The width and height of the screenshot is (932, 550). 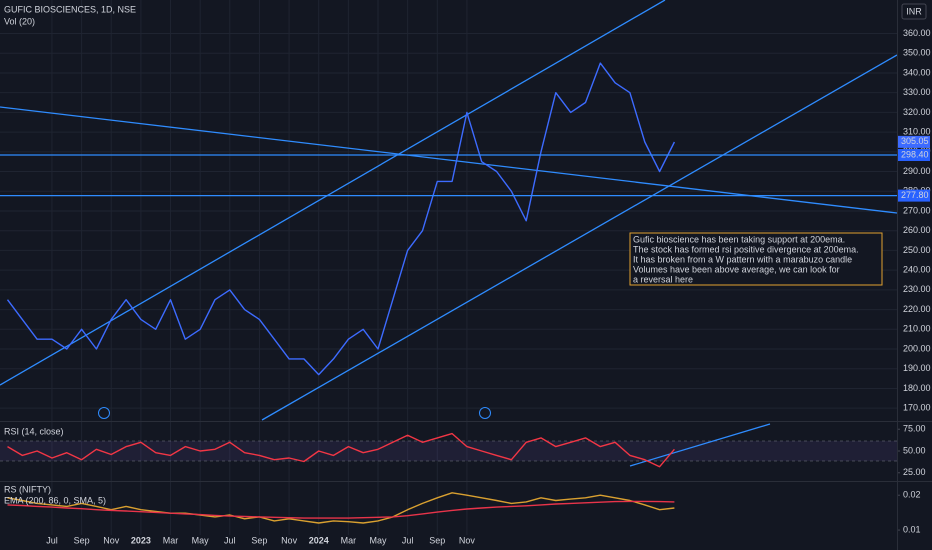 I want to click on y-tick-label: 0.02, so click(x=912, y=495).